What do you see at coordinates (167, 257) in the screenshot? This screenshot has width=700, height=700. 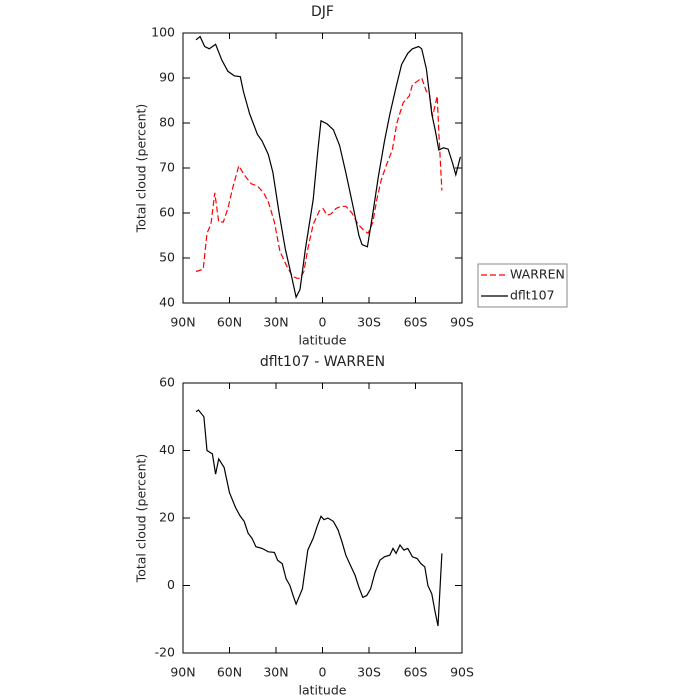 I see `y-tick-label: 50` at bounding box center [167, 257].